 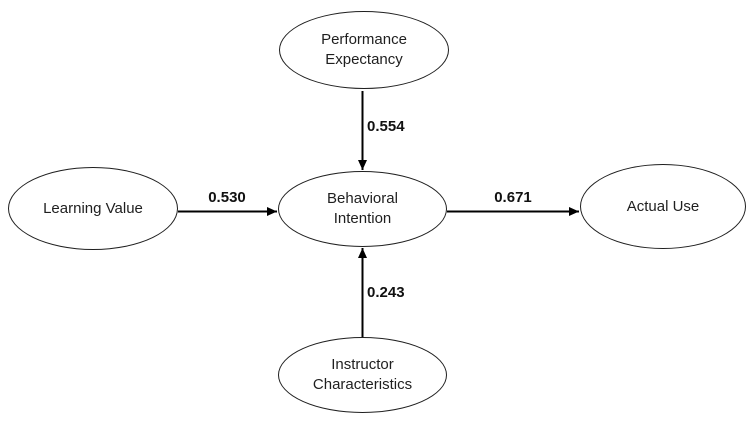 I want to click on node-label: Learning Value, so click(x=93, y=208).